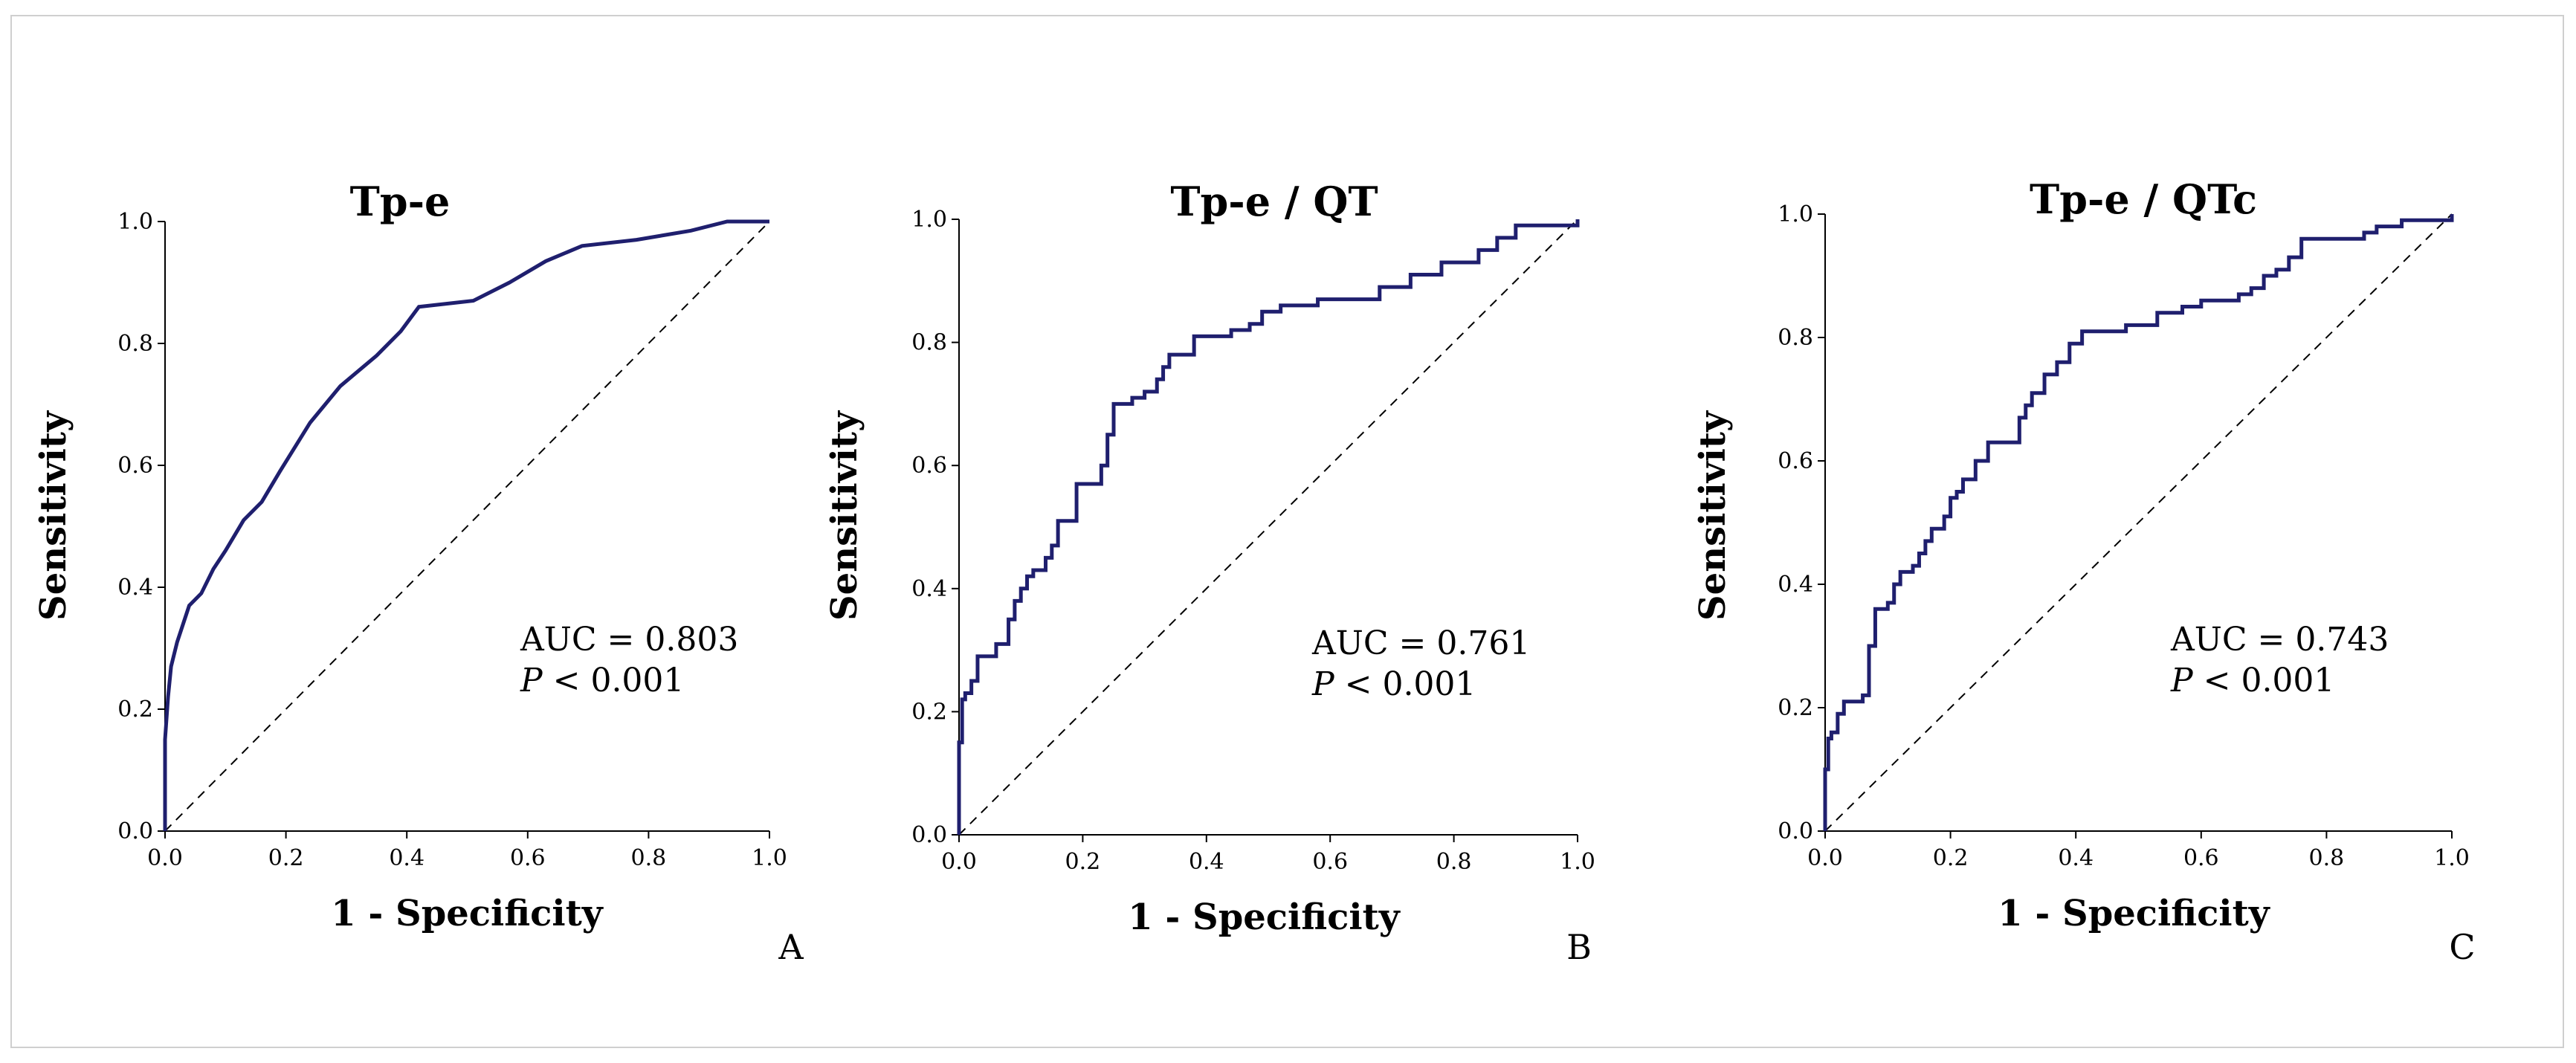  What do you see at coordinates (2462, 947) in the screenshot?
I see `panel-letter: C` at bounding box center [2462, 947].